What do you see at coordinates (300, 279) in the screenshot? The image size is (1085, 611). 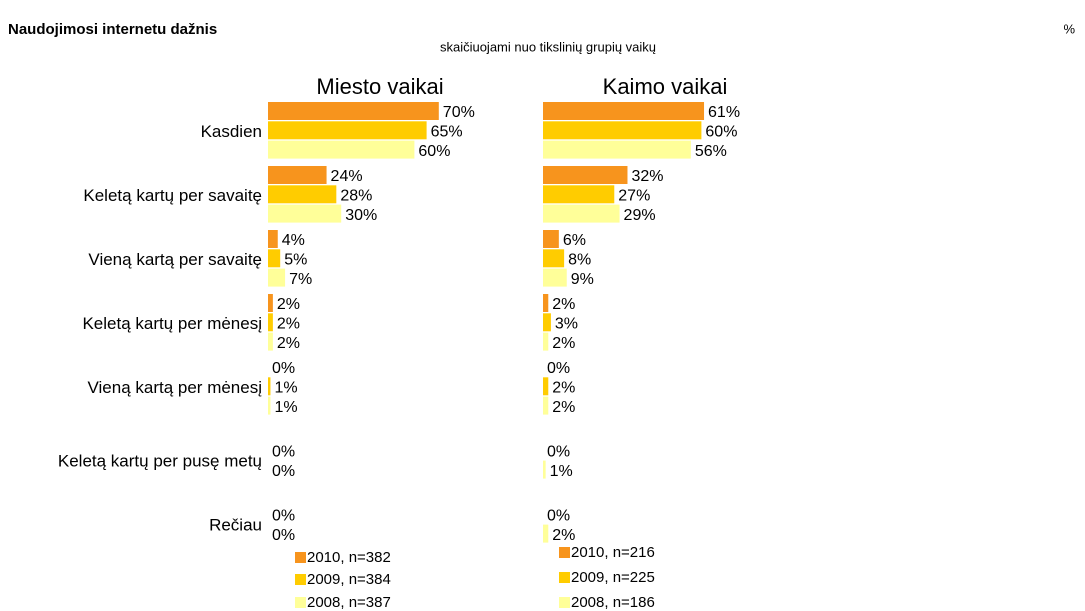 I see `value-label: 7%` at bounding box center [300, 279].